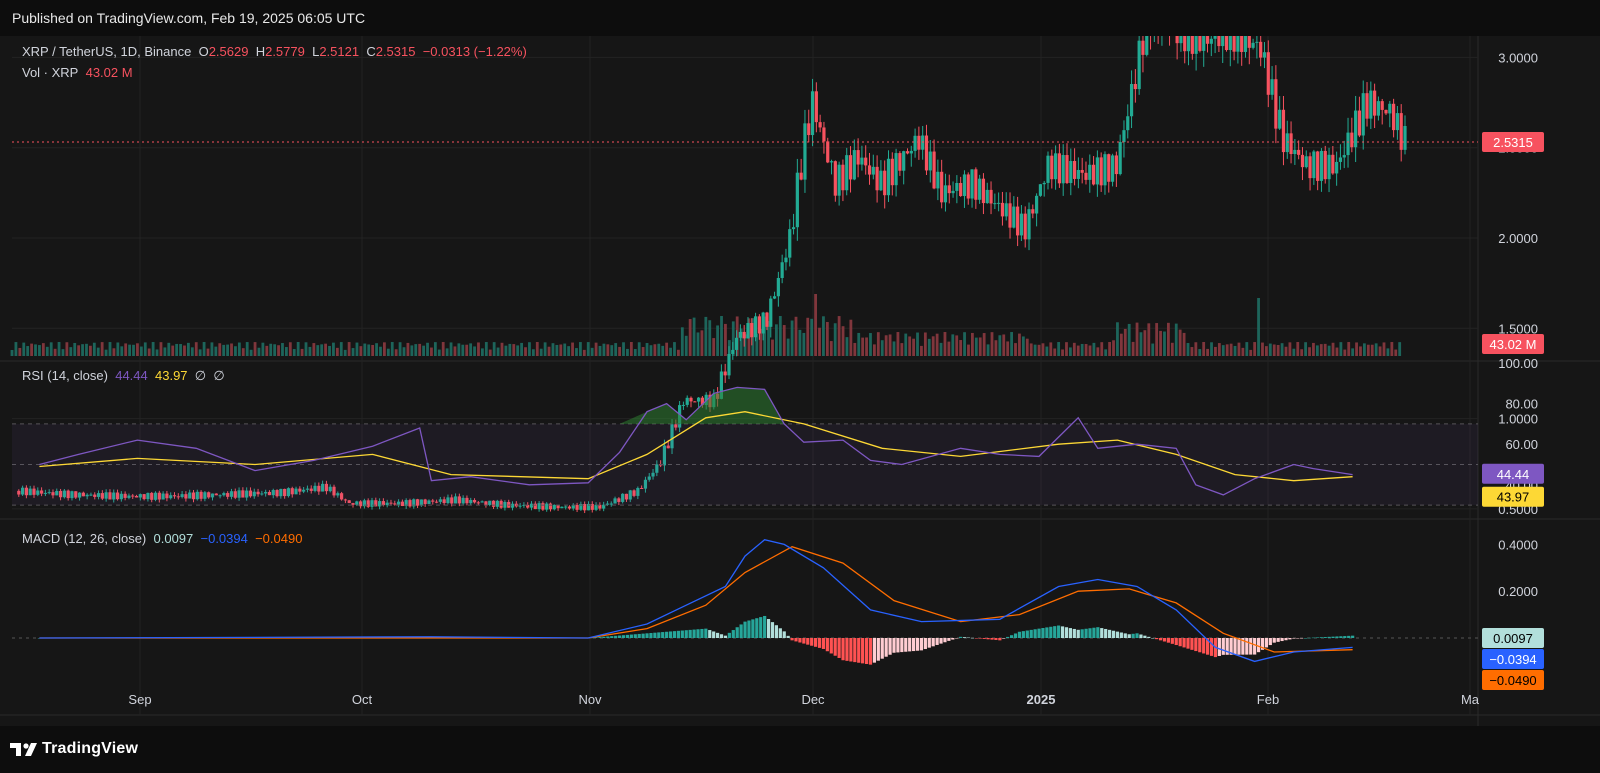  What do you see at coordinates (1518, 544) in the screenshot?
I see `macd-tick-label: 0.4000` at bounding box center [1518, 544].